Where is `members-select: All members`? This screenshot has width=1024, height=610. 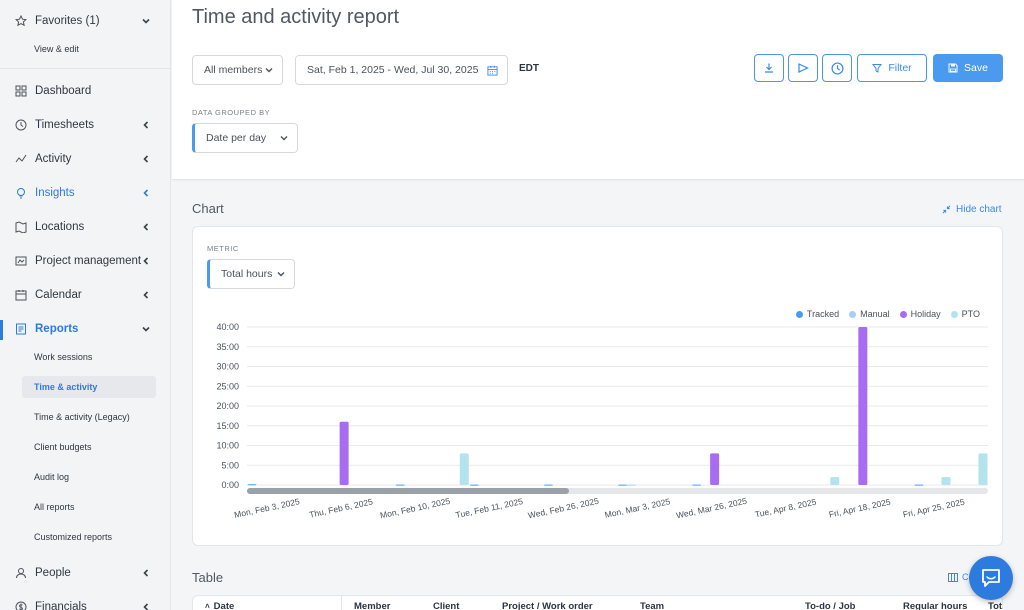 members-select: All members is located at coordinates (237, 70).